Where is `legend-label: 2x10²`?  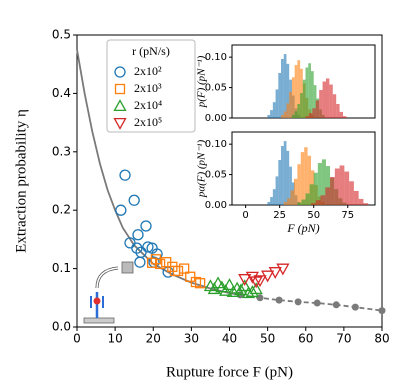
legend-label: 2x10² is located at coordinates (148, 71).